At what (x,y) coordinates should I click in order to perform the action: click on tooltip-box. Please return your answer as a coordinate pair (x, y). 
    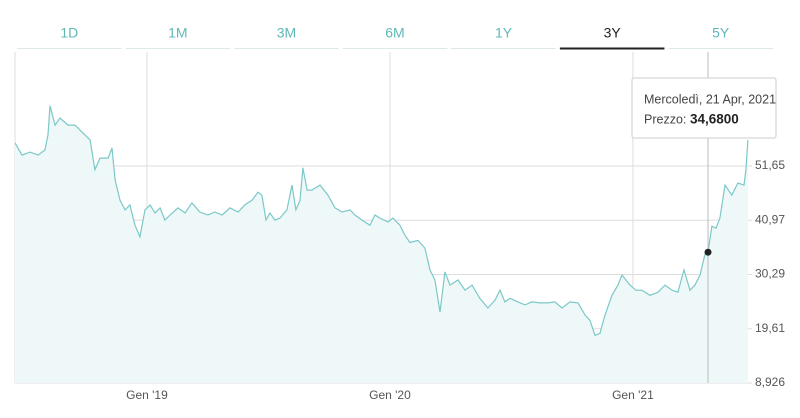
    Looking at the image, I should click on (704, 108).